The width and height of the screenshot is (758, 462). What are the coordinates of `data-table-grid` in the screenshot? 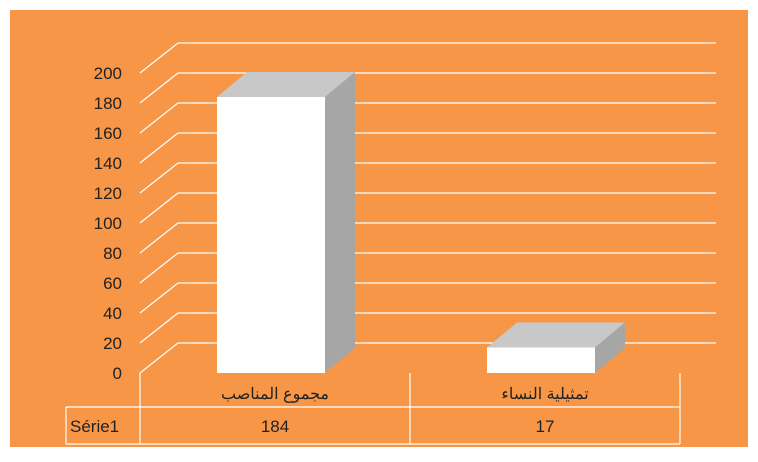 It's located at (373, 409).